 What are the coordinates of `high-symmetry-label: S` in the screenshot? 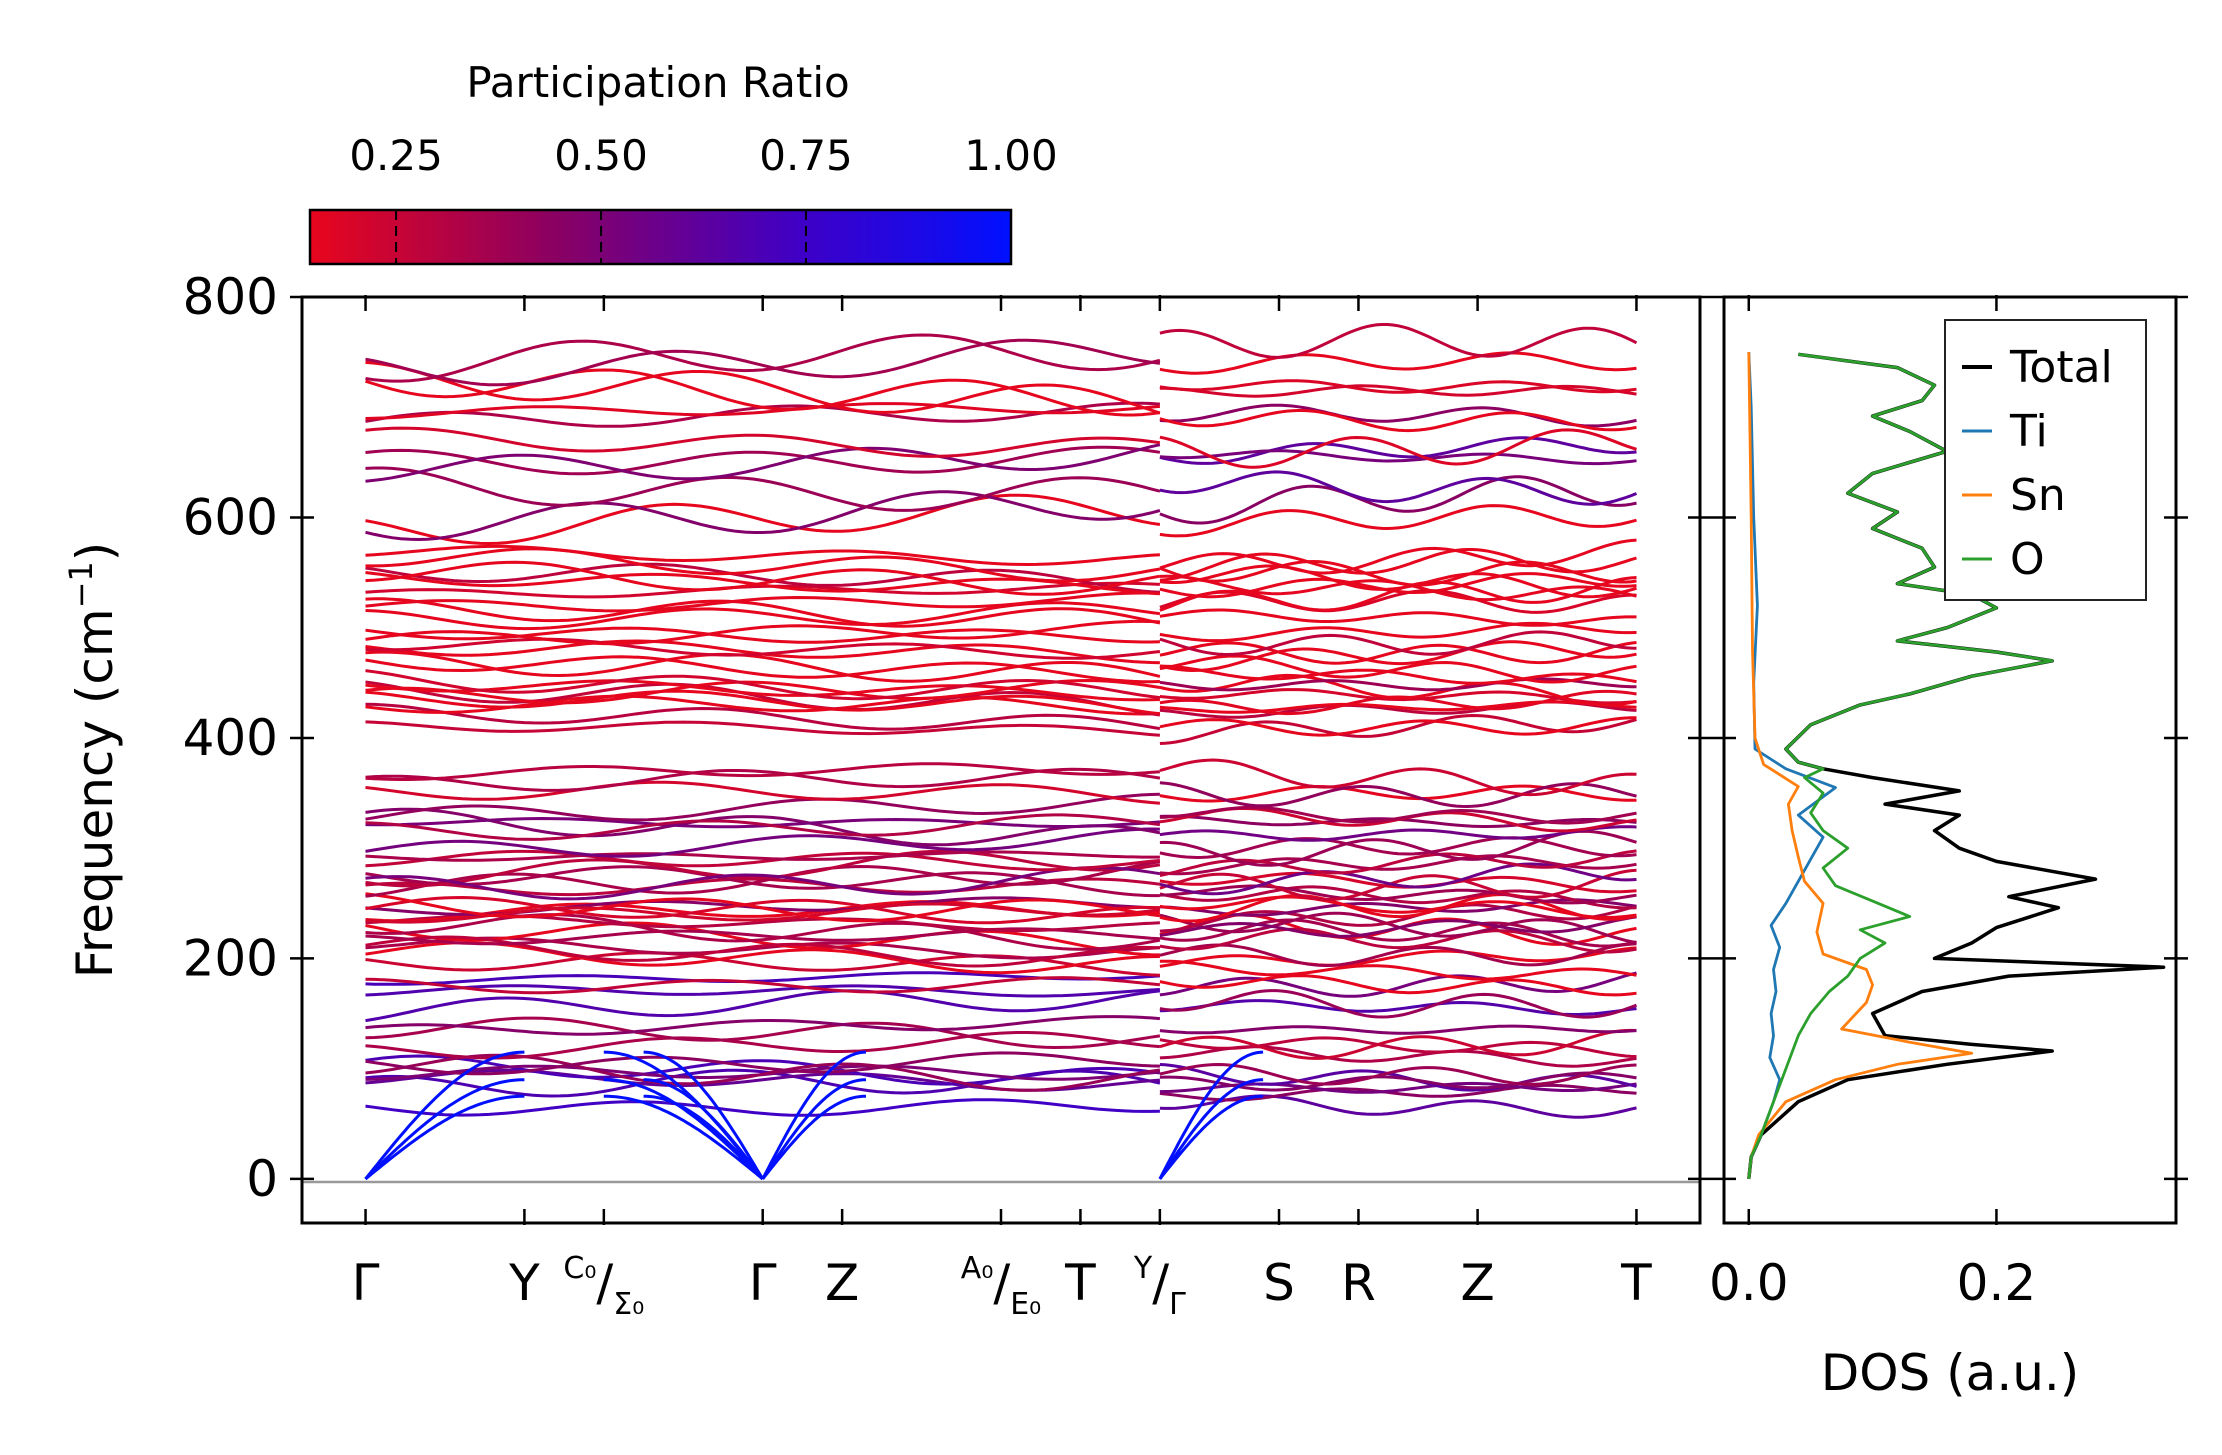 It's located at (1279, 1283).